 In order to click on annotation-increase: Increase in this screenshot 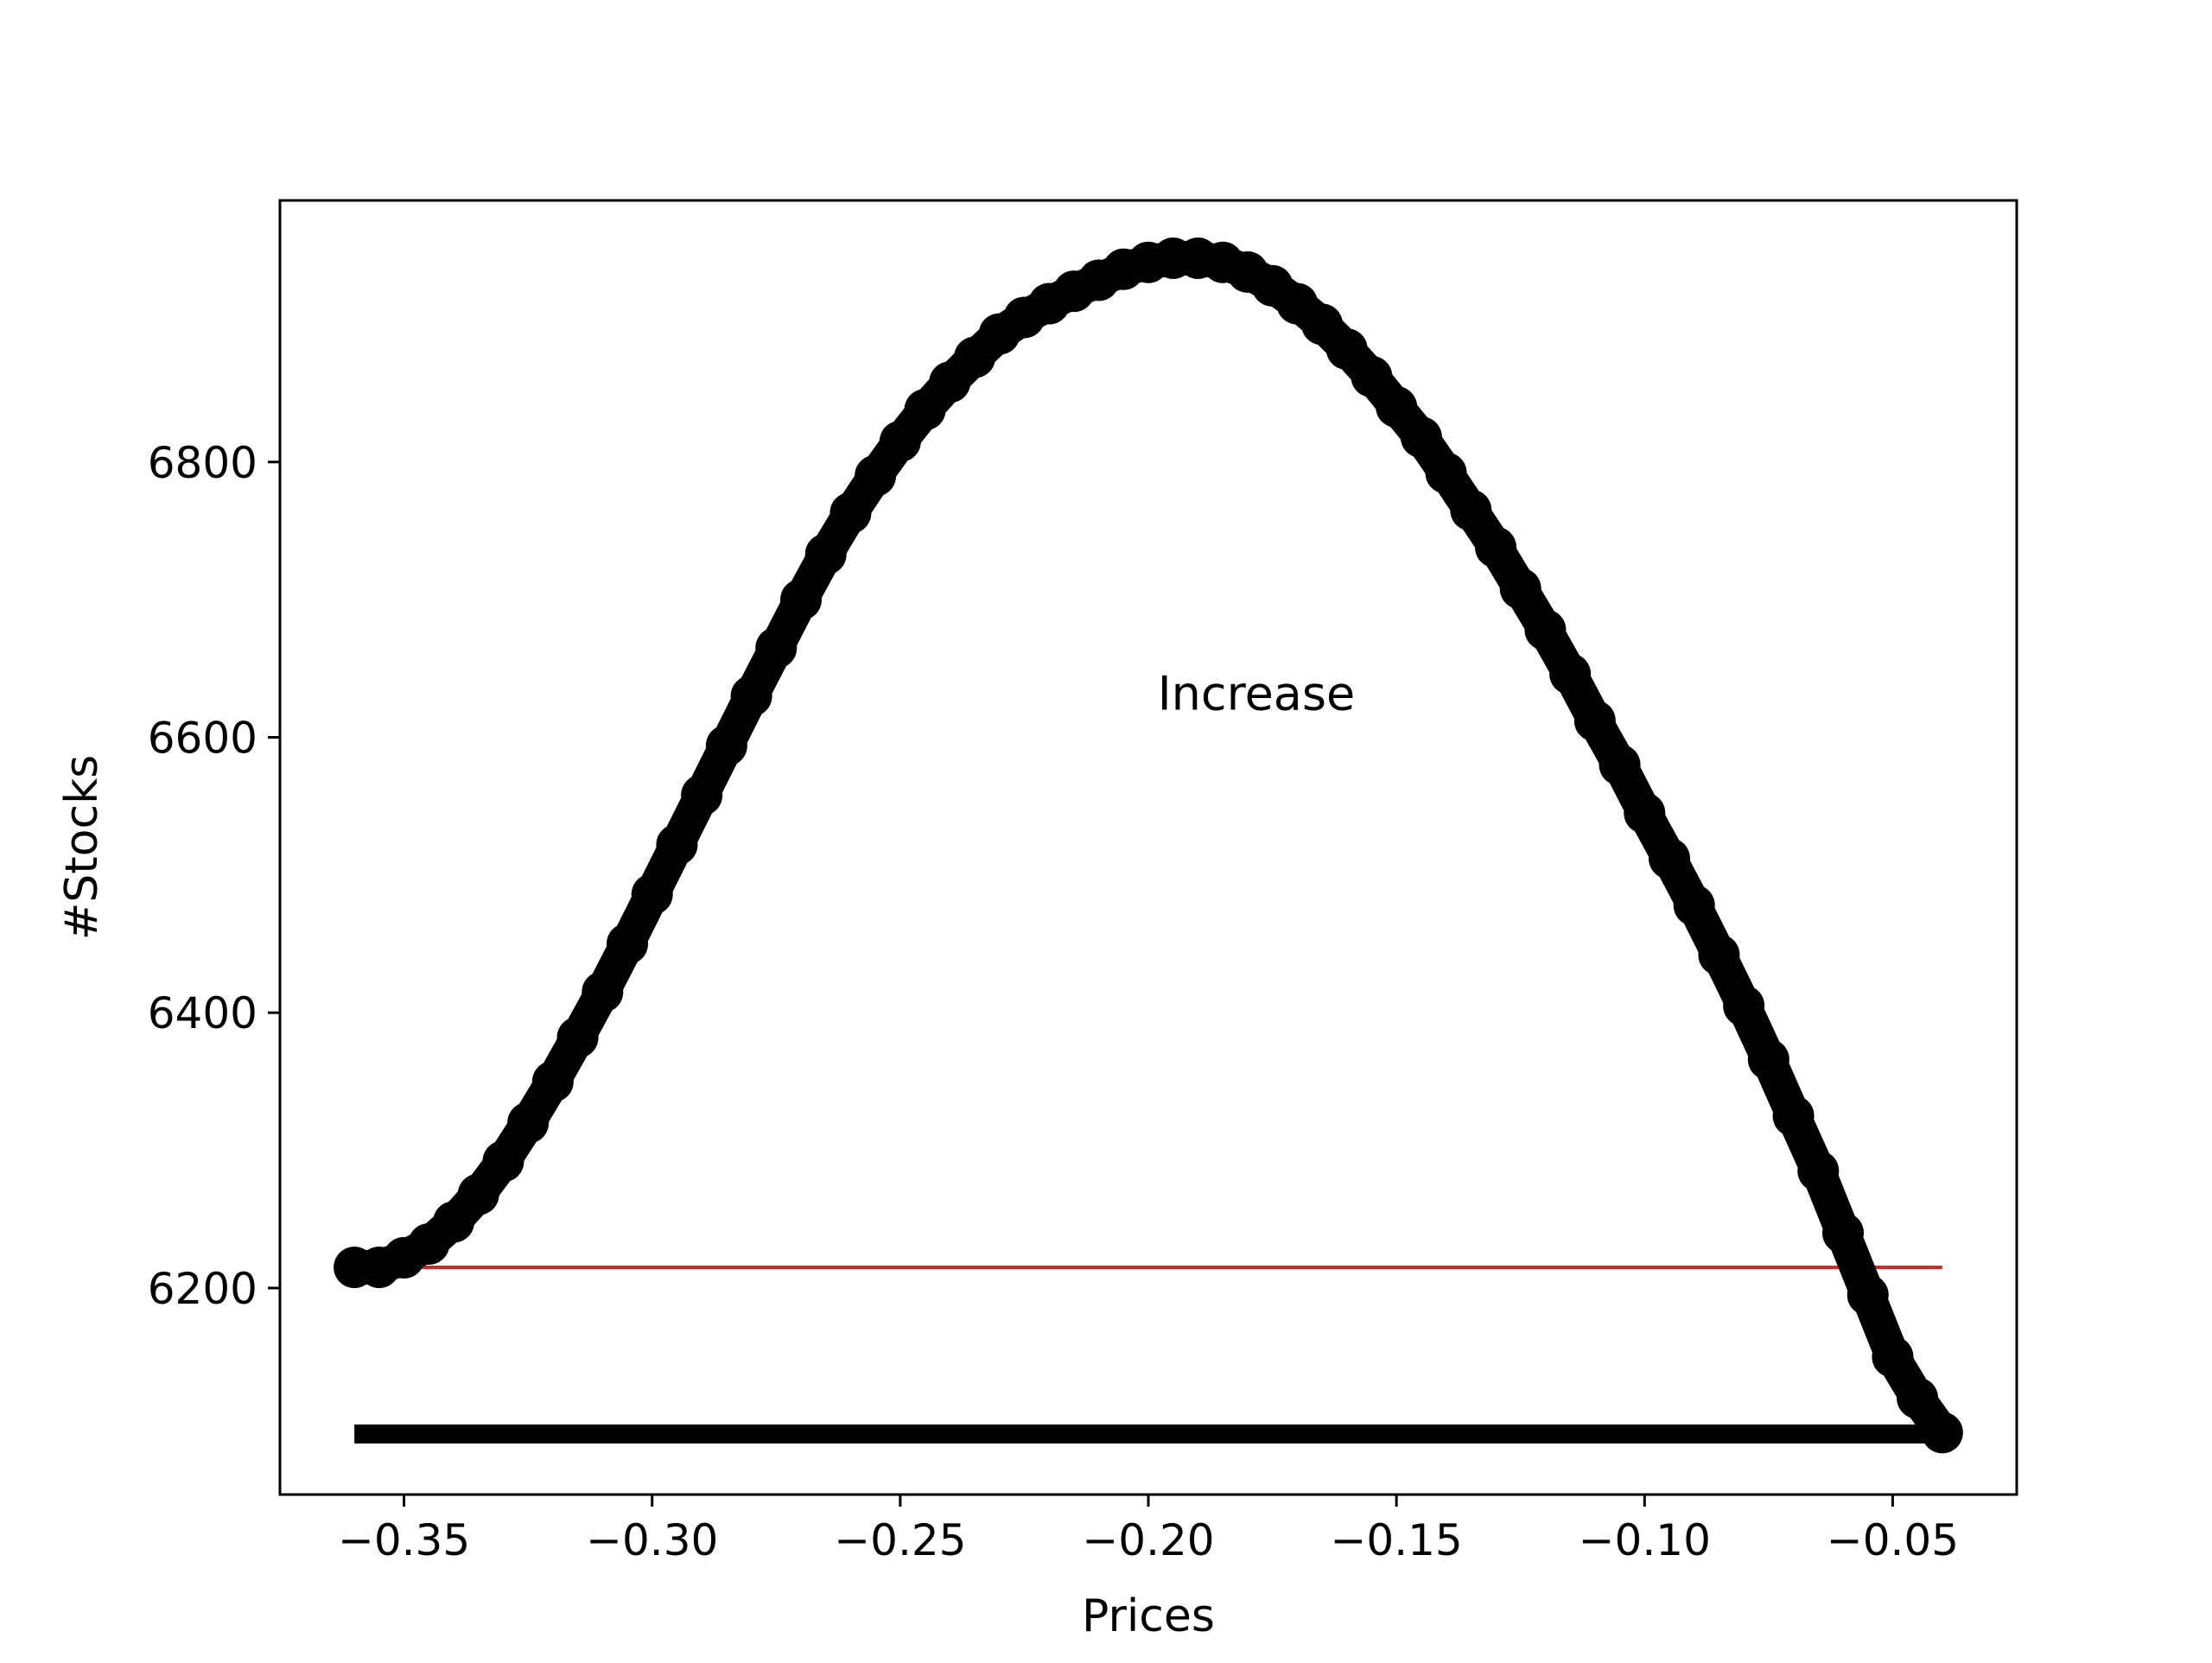, I will do `click(1257, 694)`.